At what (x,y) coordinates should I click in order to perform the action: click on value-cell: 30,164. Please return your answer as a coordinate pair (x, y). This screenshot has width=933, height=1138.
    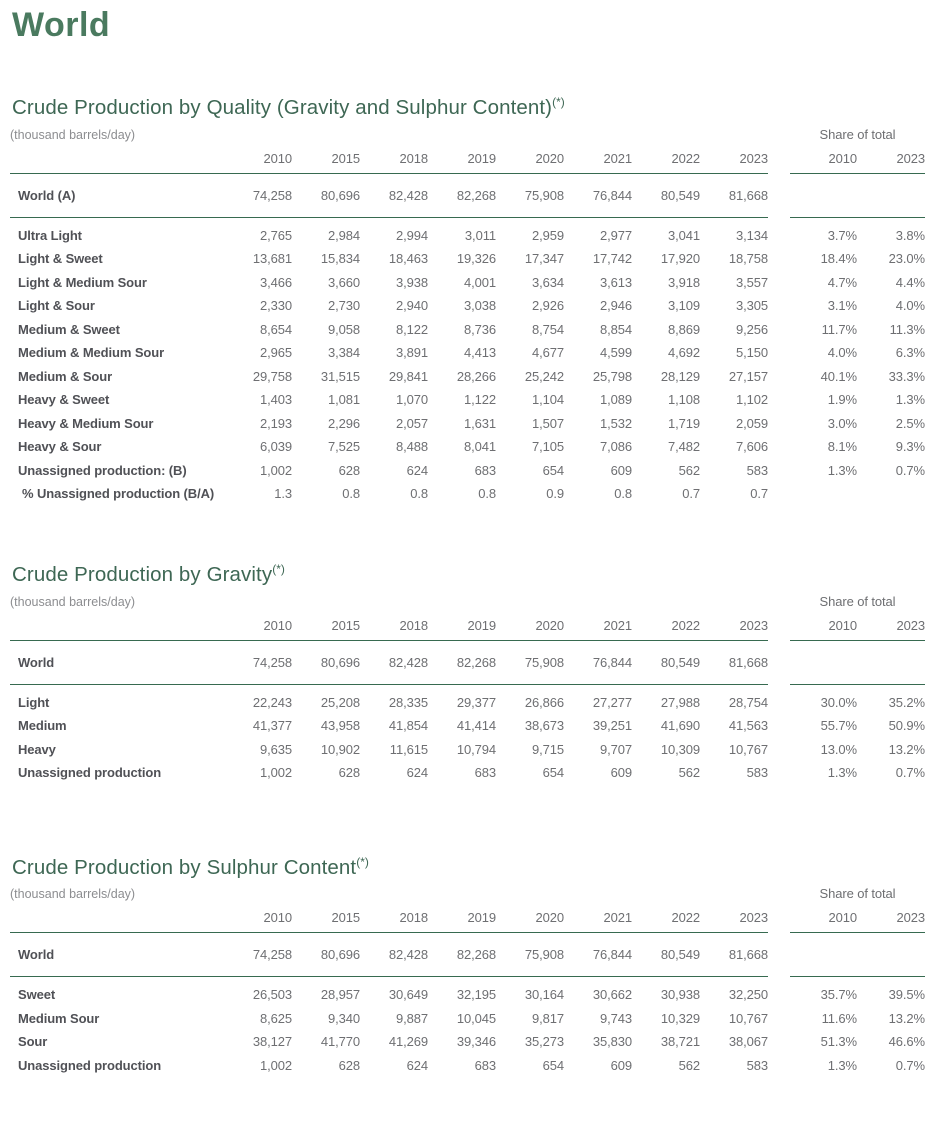
    Looking at the image, I should click on (544, 995).